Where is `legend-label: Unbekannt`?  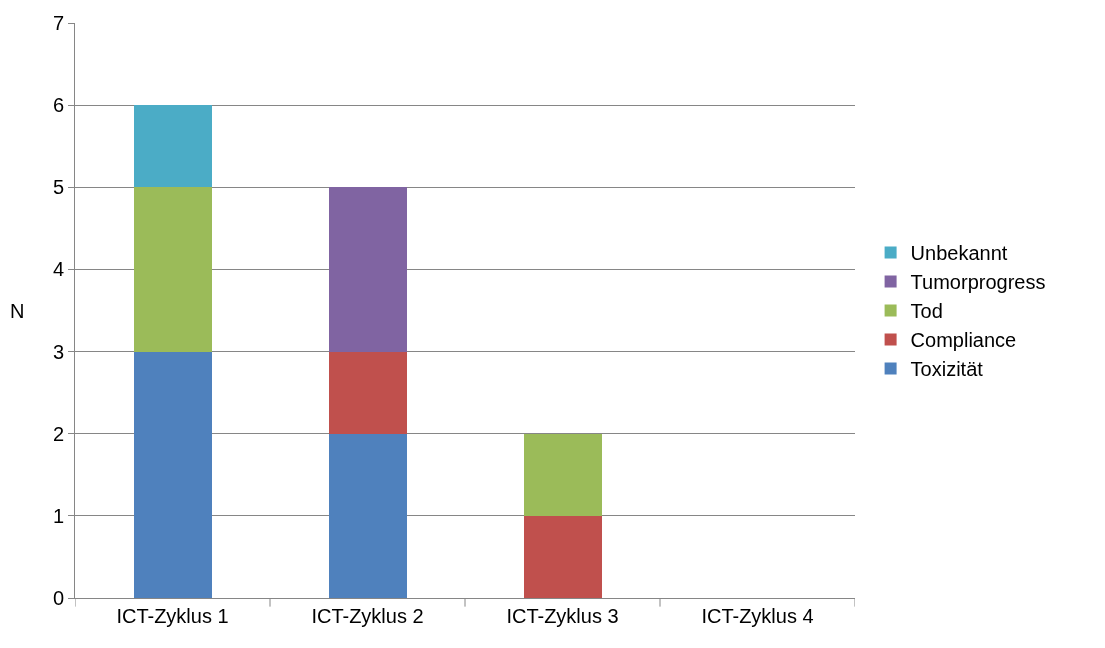
legend-label: Unbekannt is located at coordinates (959, 253).